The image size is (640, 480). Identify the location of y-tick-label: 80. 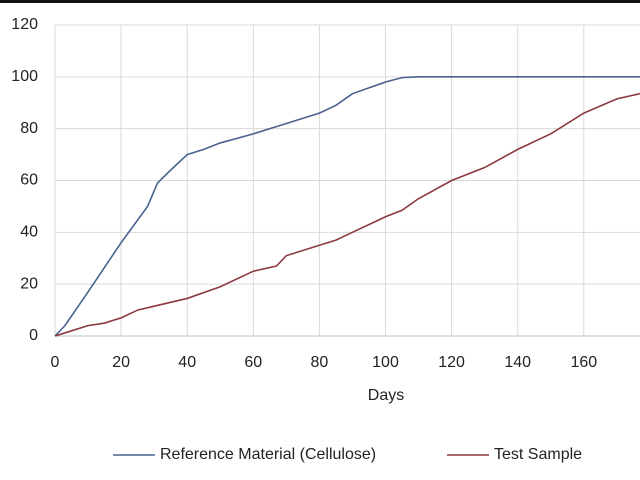
(29, 128).